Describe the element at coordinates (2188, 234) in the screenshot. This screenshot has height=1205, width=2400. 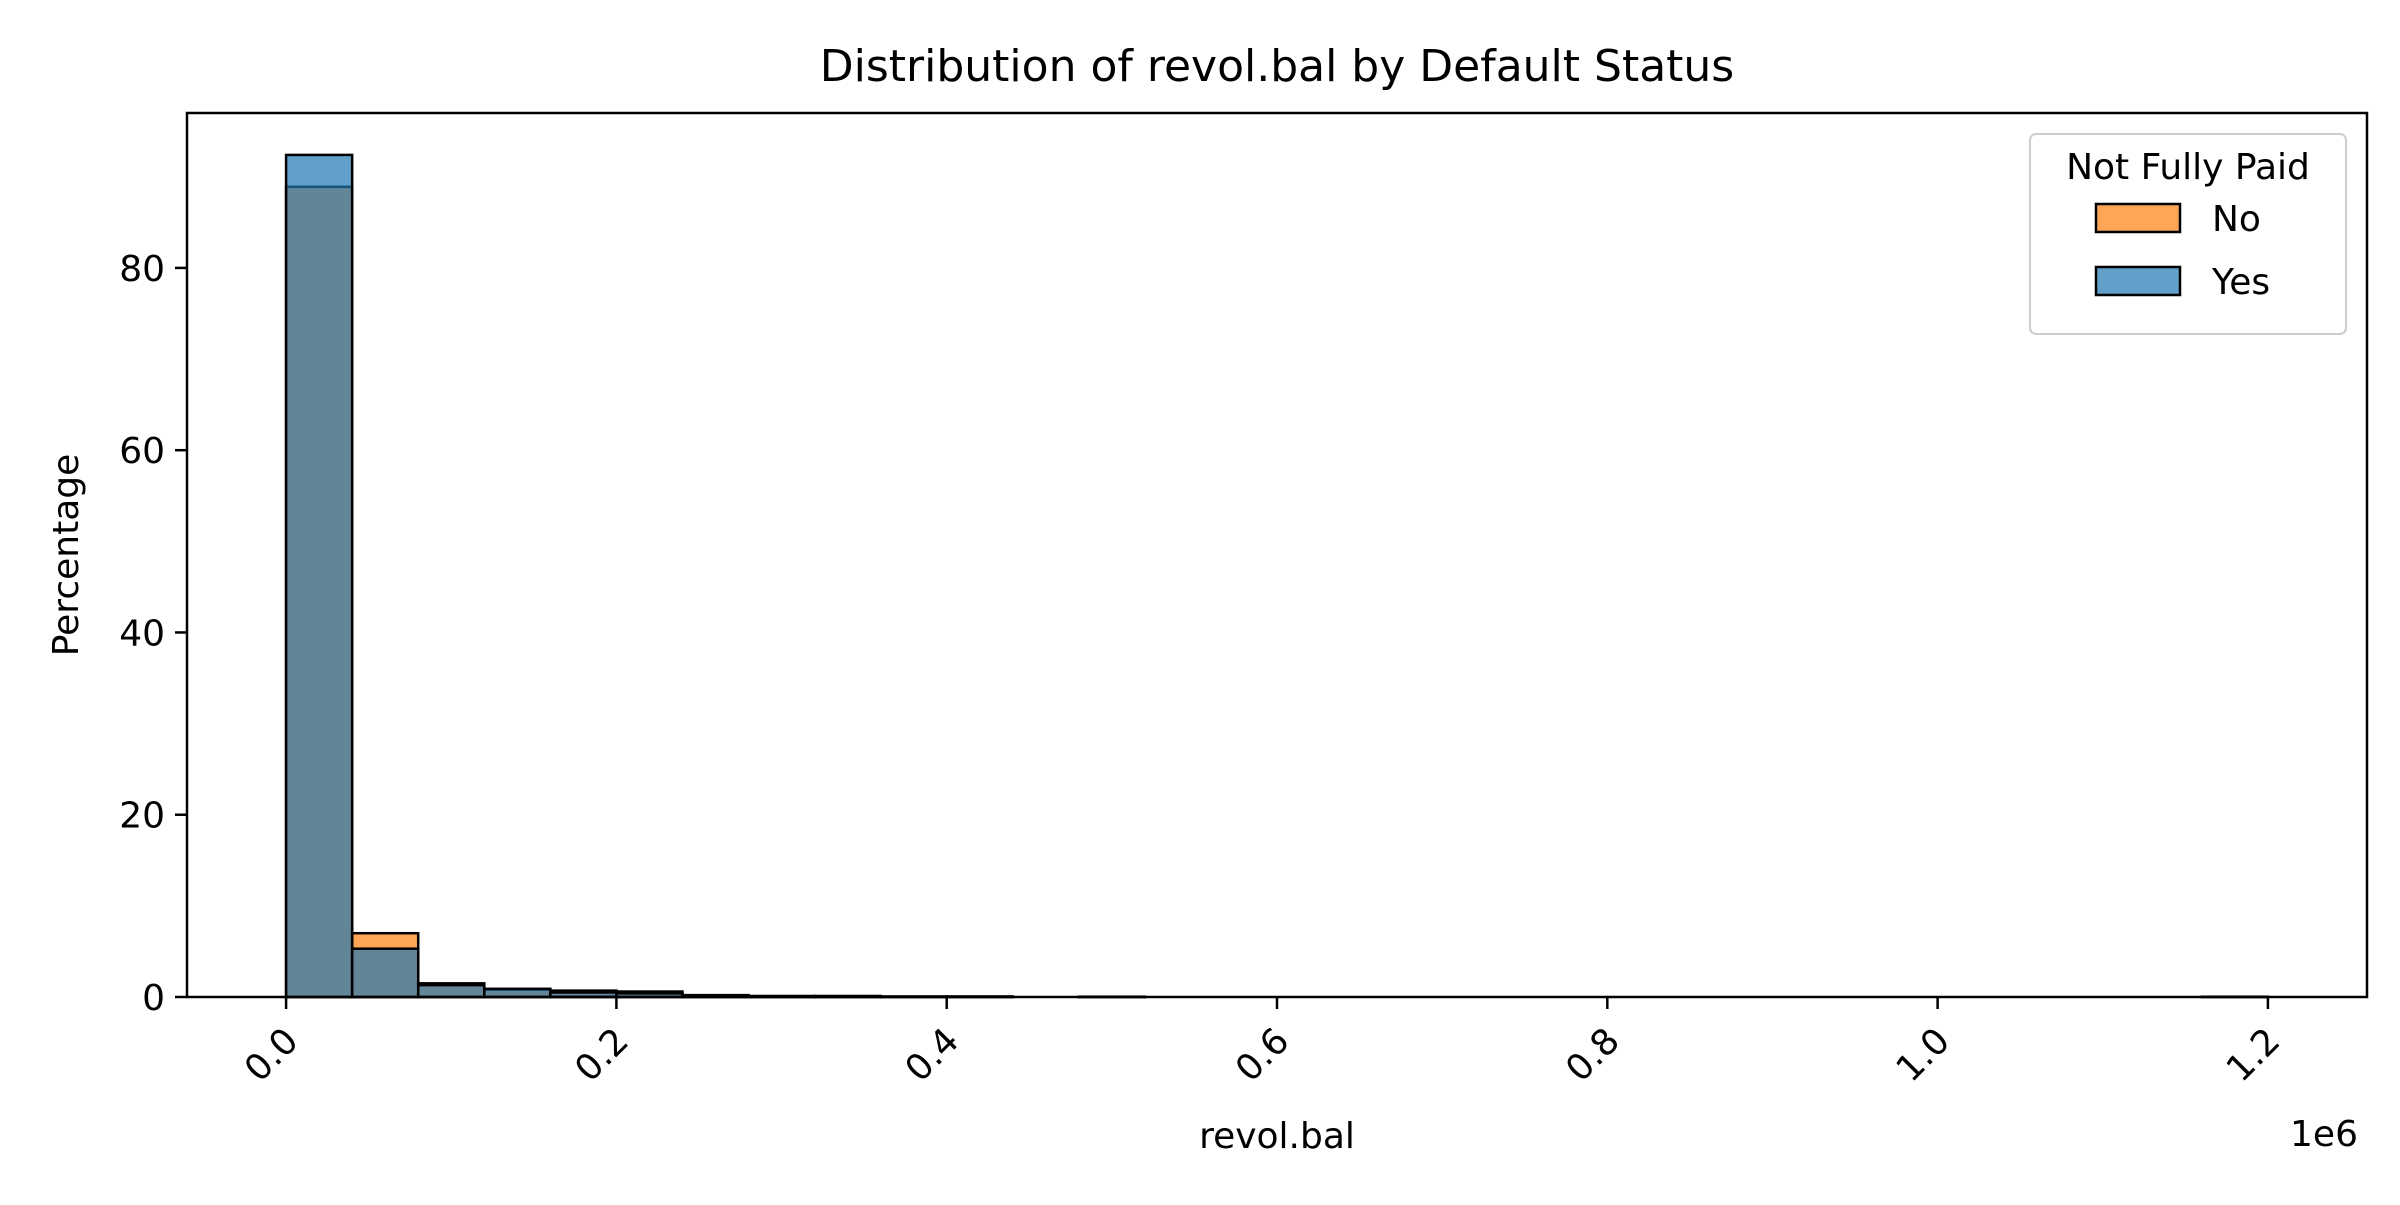
I see `legend: Not Fully Paid No Yes` at that location.